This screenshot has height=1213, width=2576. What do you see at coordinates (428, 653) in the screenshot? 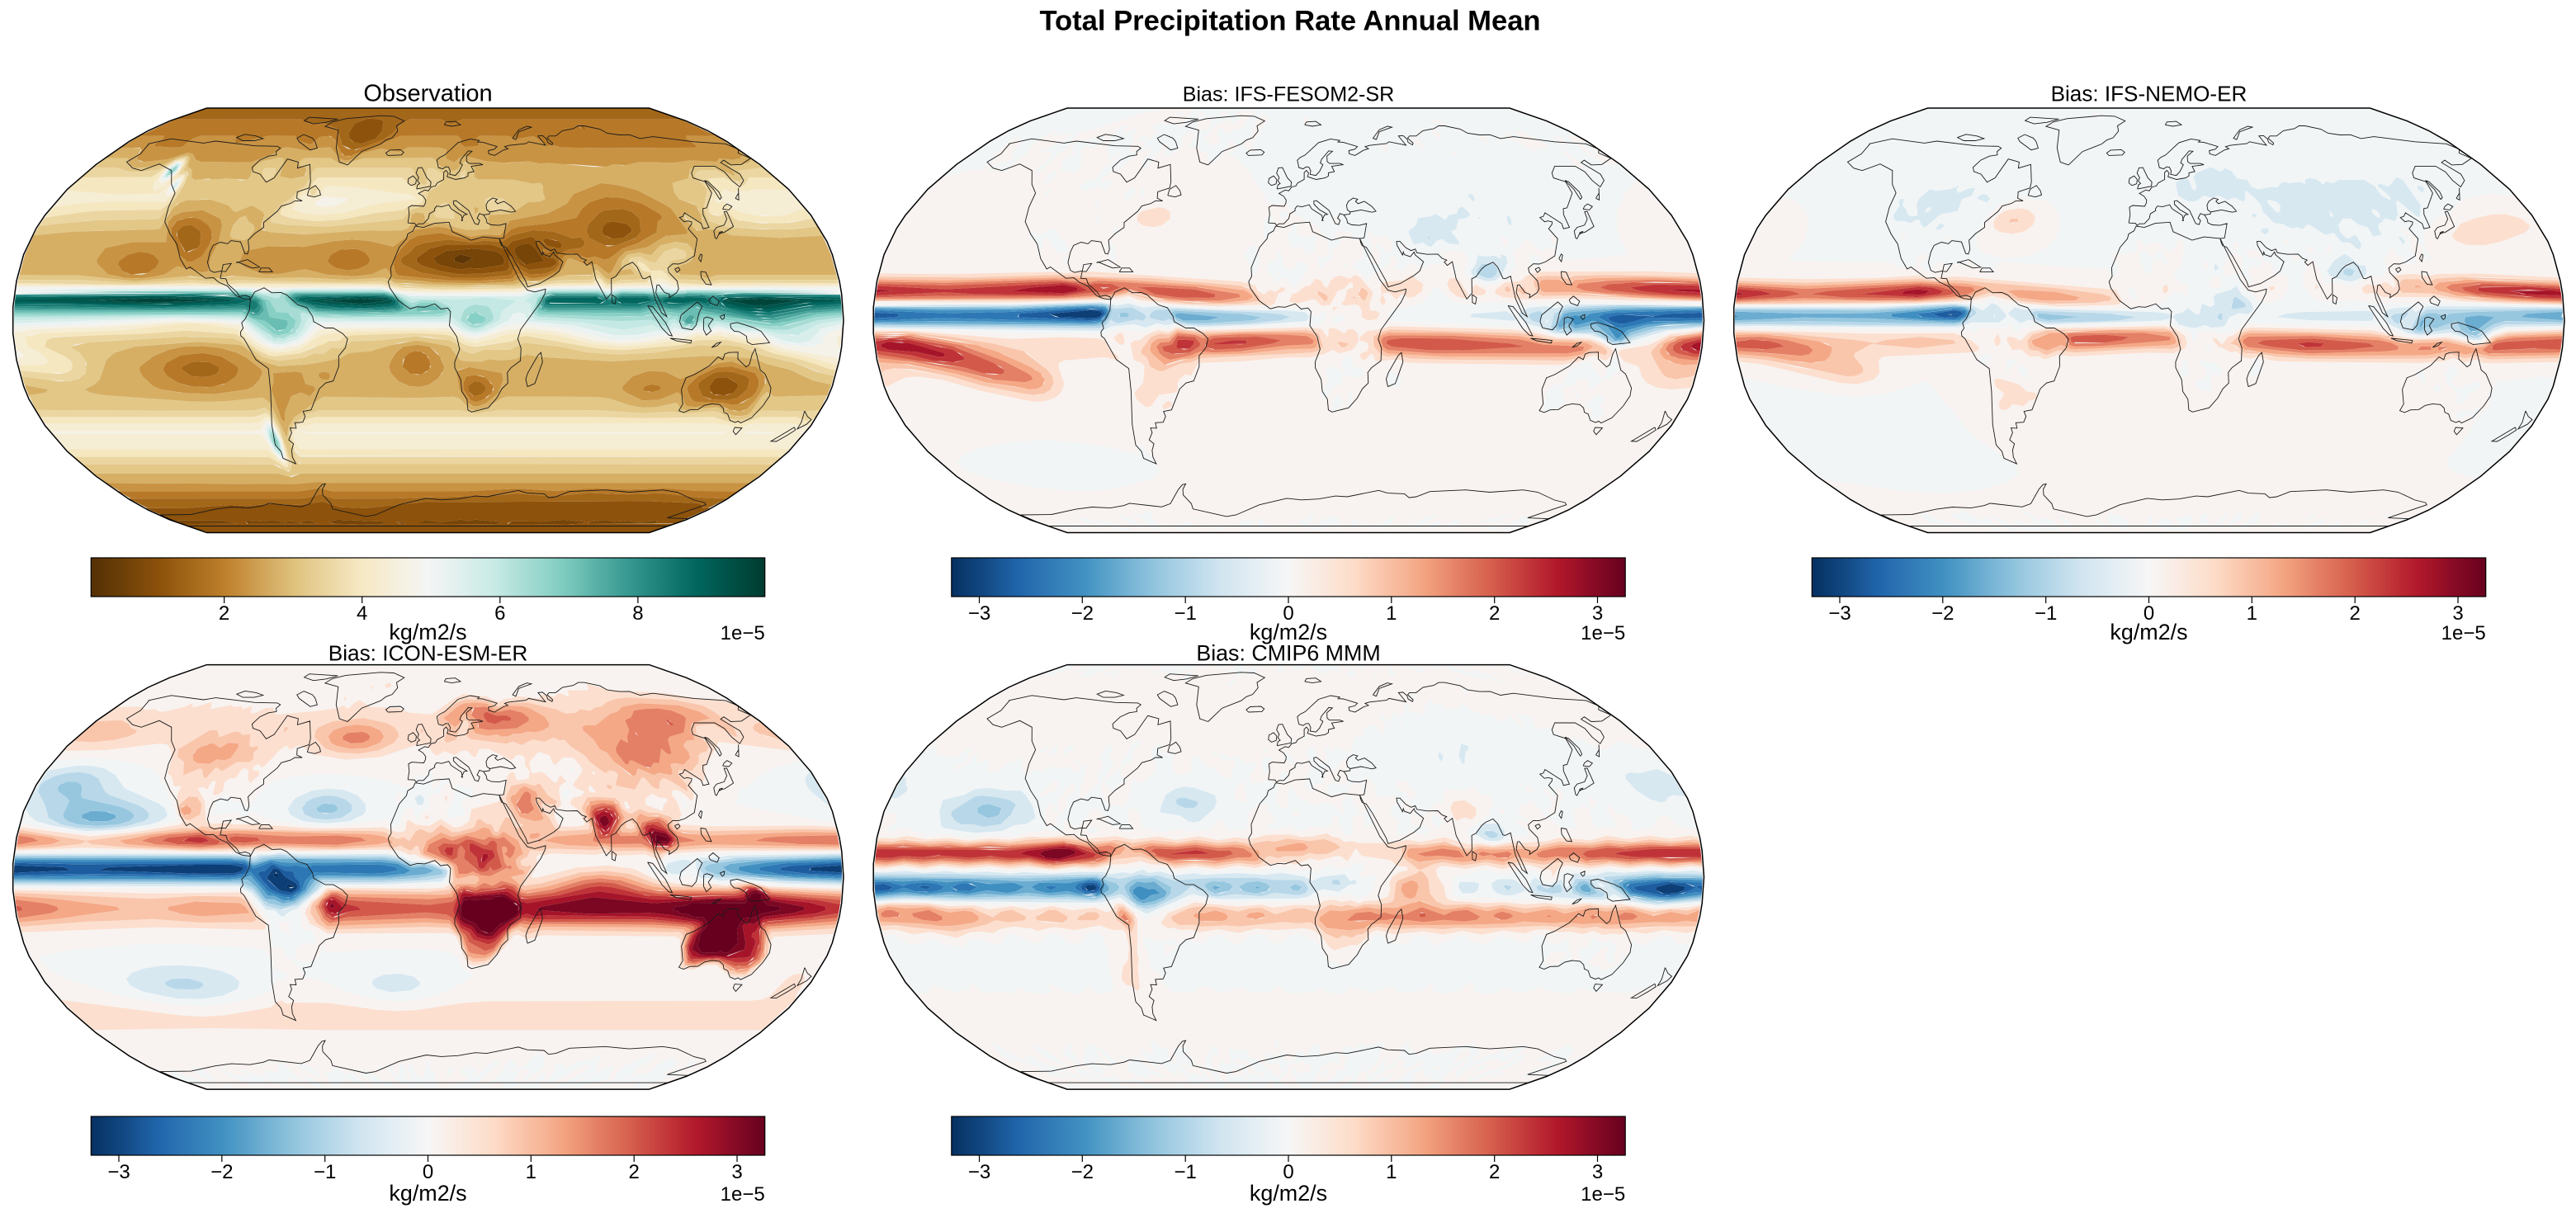
I see `svg-text: Bias: ICON-ESM-ER` at bounding box center [428, 653].